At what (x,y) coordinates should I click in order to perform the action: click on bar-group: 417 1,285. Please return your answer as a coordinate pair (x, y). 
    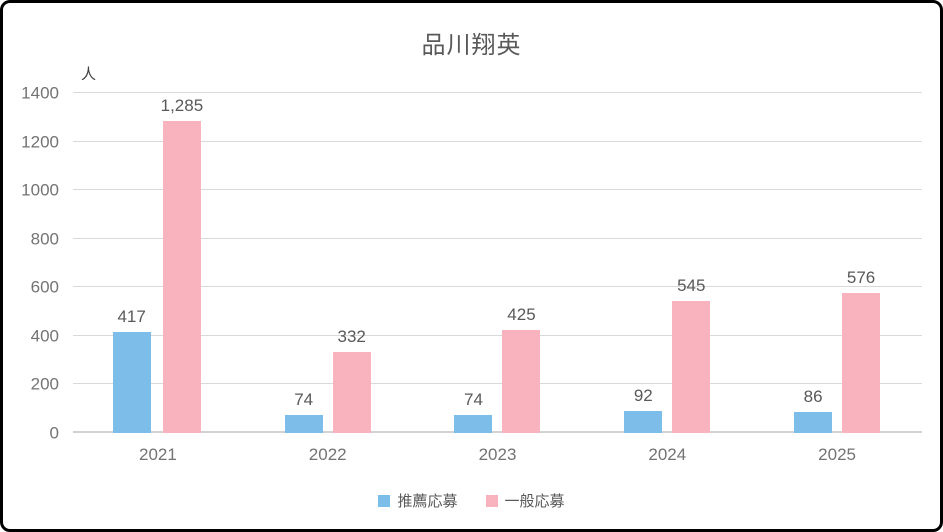
    Looking at the image, I should click on (158, 263).